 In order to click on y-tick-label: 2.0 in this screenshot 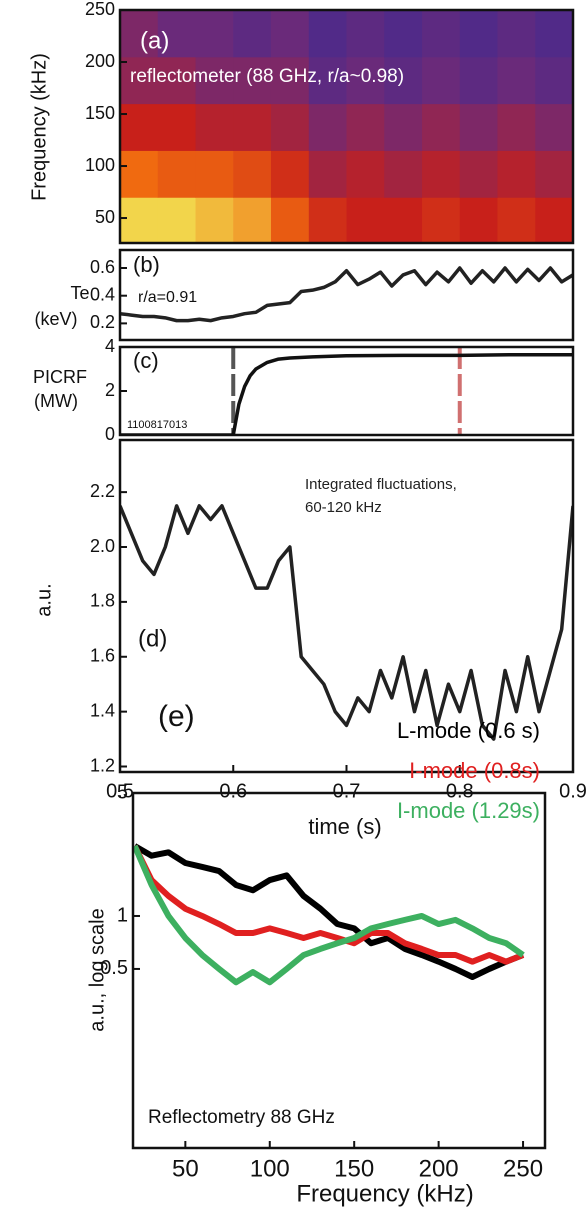, I will do `click(102, 546)`.